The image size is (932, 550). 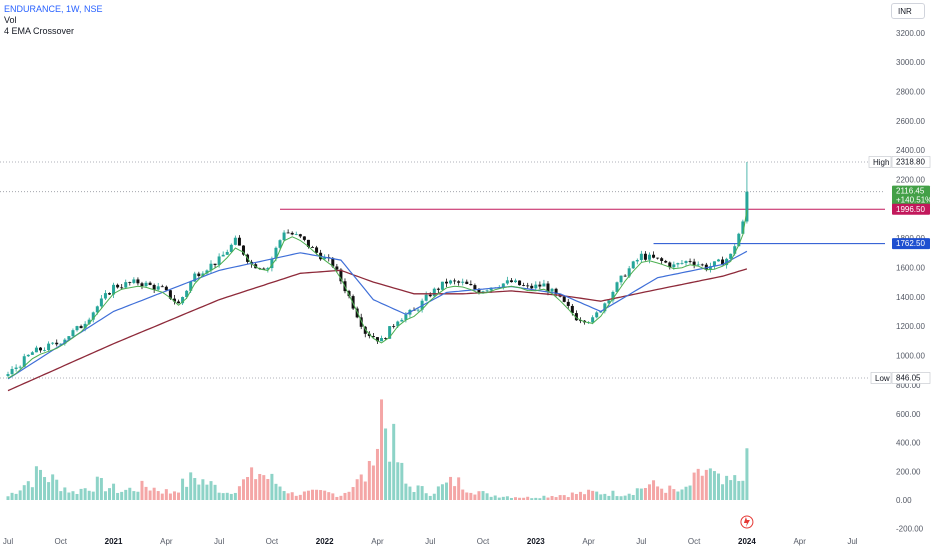 I want to click on high-price-tag, so click(x=911, y=162).